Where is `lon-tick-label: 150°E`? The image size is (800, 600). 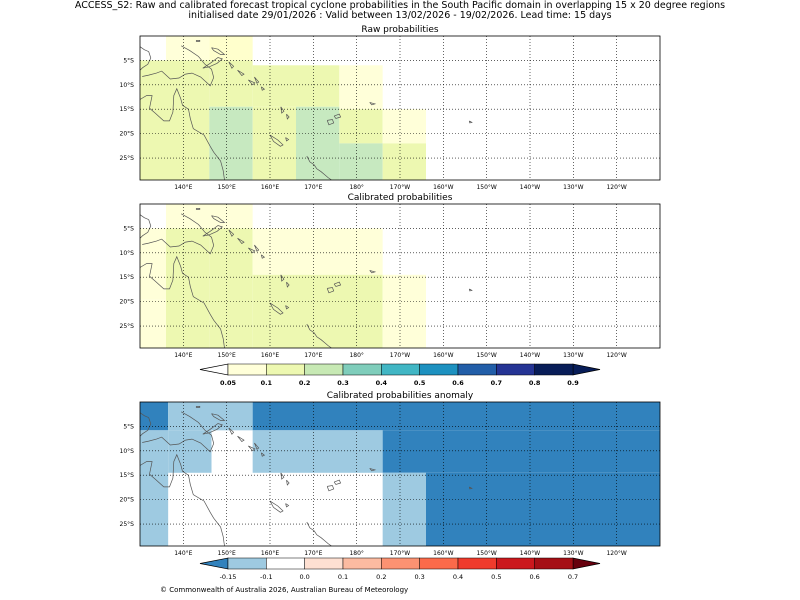 lon-tick-label: 150°E is located at coordinates (227, 187).